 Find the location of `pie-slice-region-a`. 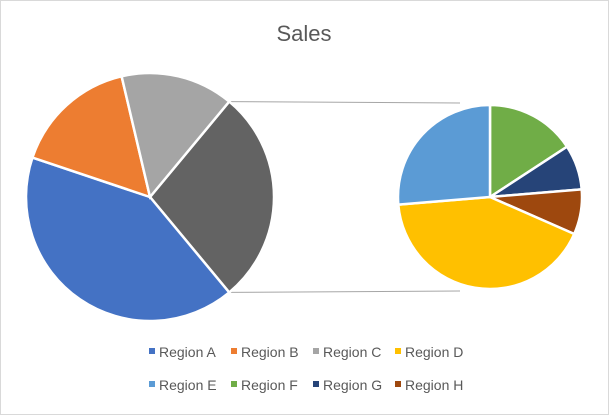

pie-slice-region-a is located at coordinates (127, 239).